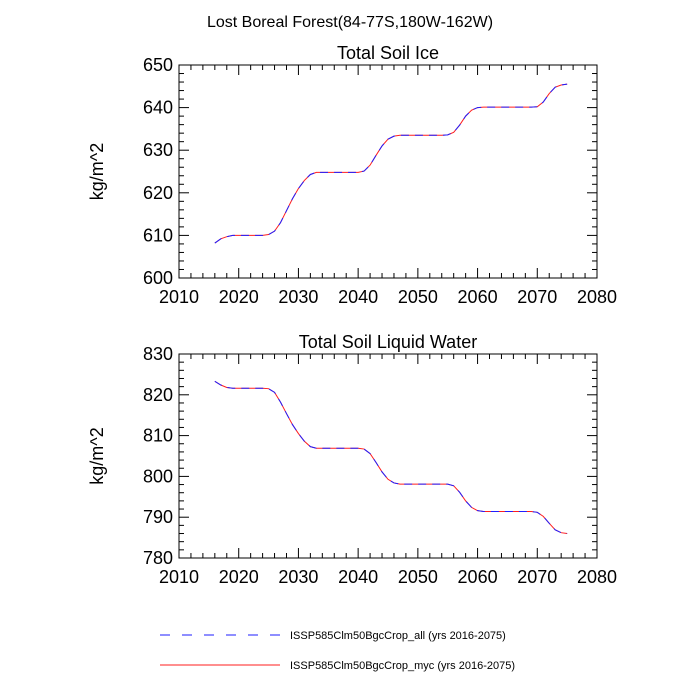  What do you see at coordinates (388, 53) in the screenshot?
I see `panel-title-total-soil-ice: Total Soil Ice` at bounding box center [388, 53].